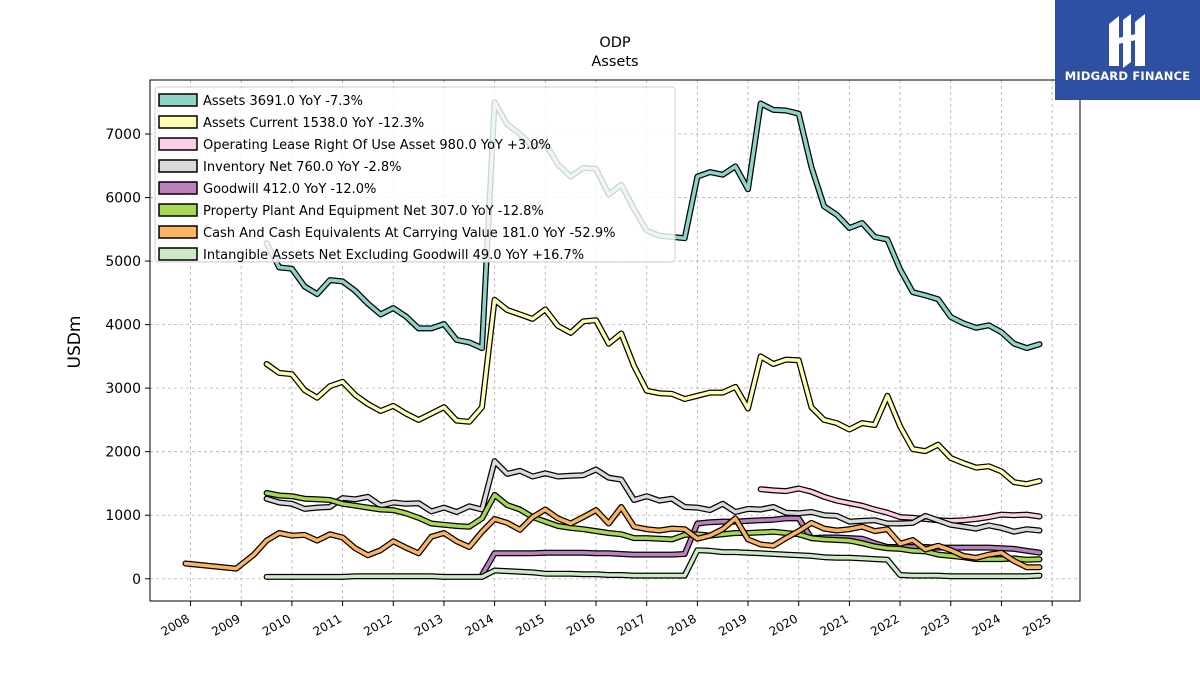  What do you see at coordinates (653, 526) in the screenshot?
I see `series-line-property-plant-and-equipment-net` at bounding box center [653, 526].